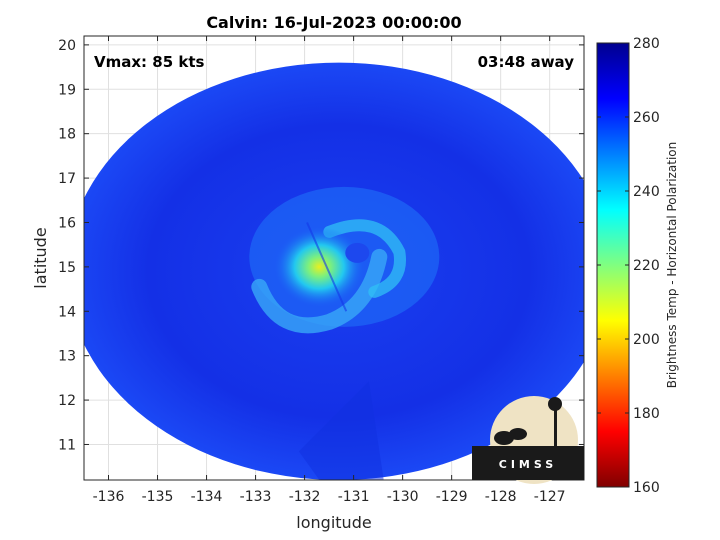 The width and height of the screenshot is (720, 540). What do you see at coordinates (67, 46) in the screenshot?
I see `y-tick-label: 20` at bounding box center [67, 46].